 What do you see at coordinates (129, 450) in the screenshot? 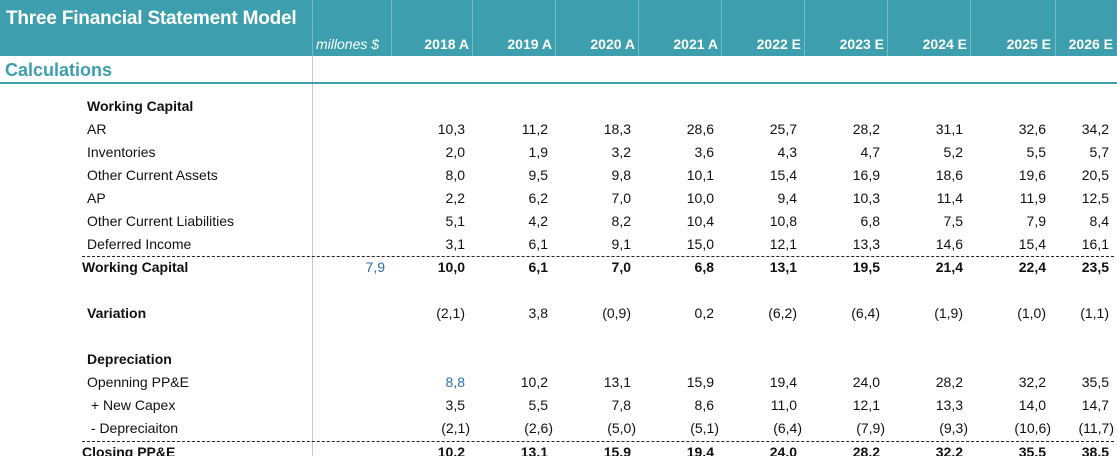
I see `row-label: Closing PP&E` at bounding box center [129, 450].